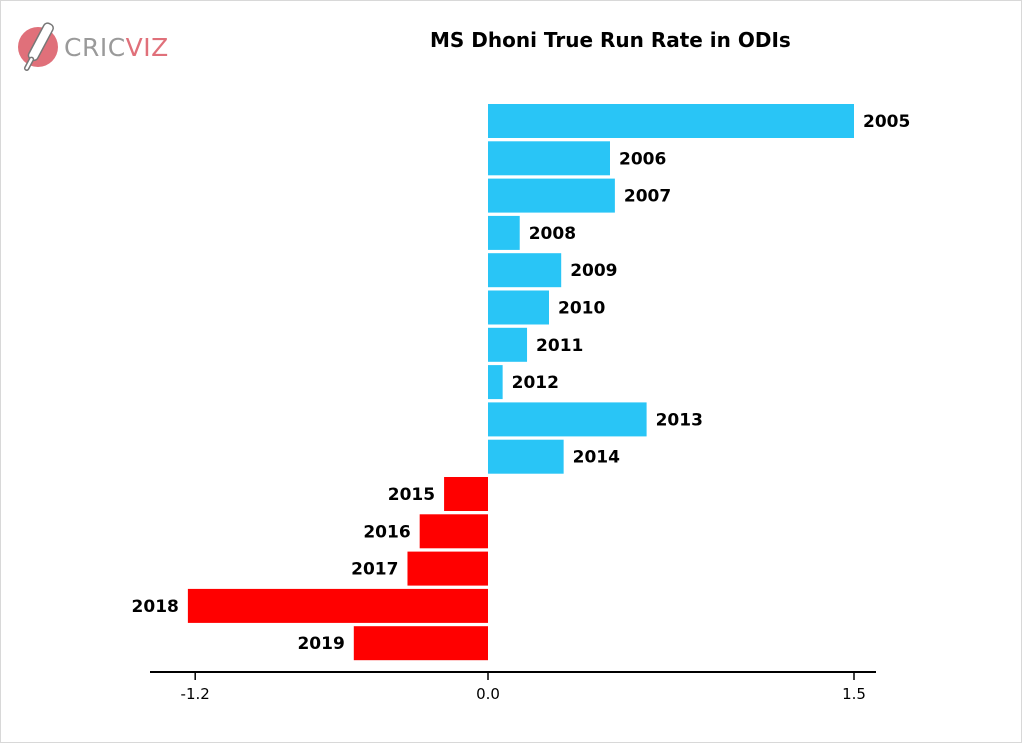 Image resolution: width=1024 pixels, height=745 pixels. What do you see at coordinates (559, 346) in the screenshot?
I see `bar-label-2011: 2011` at bounding box center [559, 346].